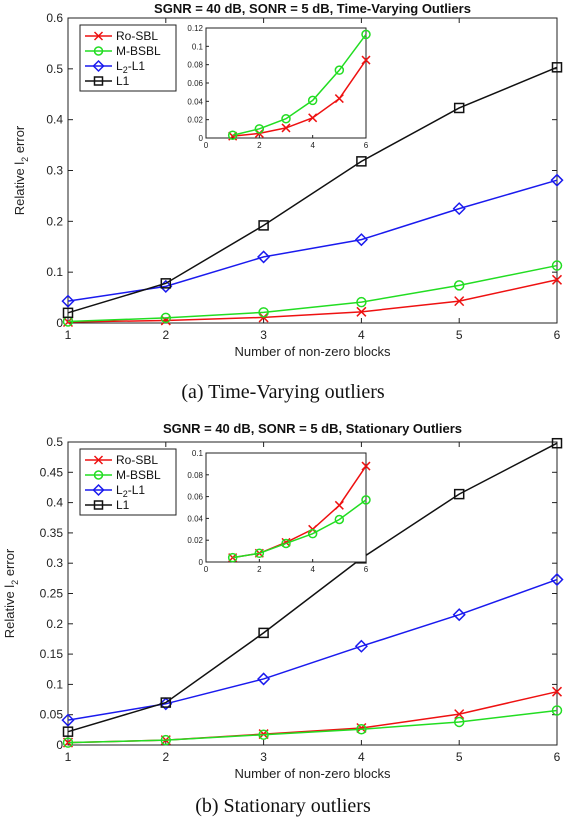  What do you see at coordinates (259, 145) in the screenshot?
I see `chart-a-inset-xtick-label: 2` at bounding box center [259, 145].